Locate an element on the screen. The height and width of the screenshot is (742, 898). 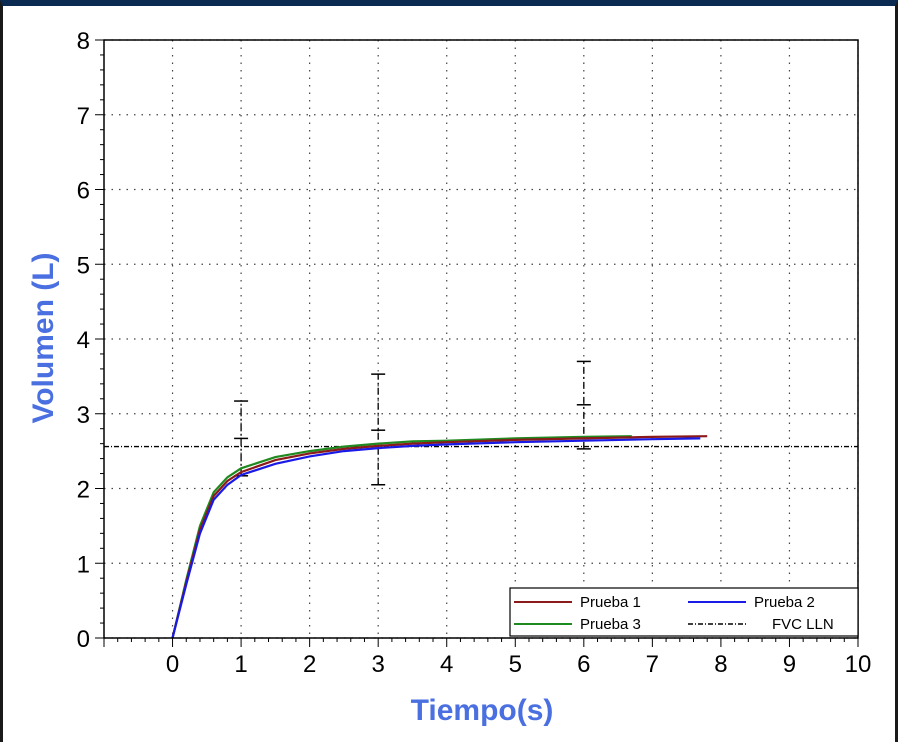
error-bars is located at coordinates (412, 423).